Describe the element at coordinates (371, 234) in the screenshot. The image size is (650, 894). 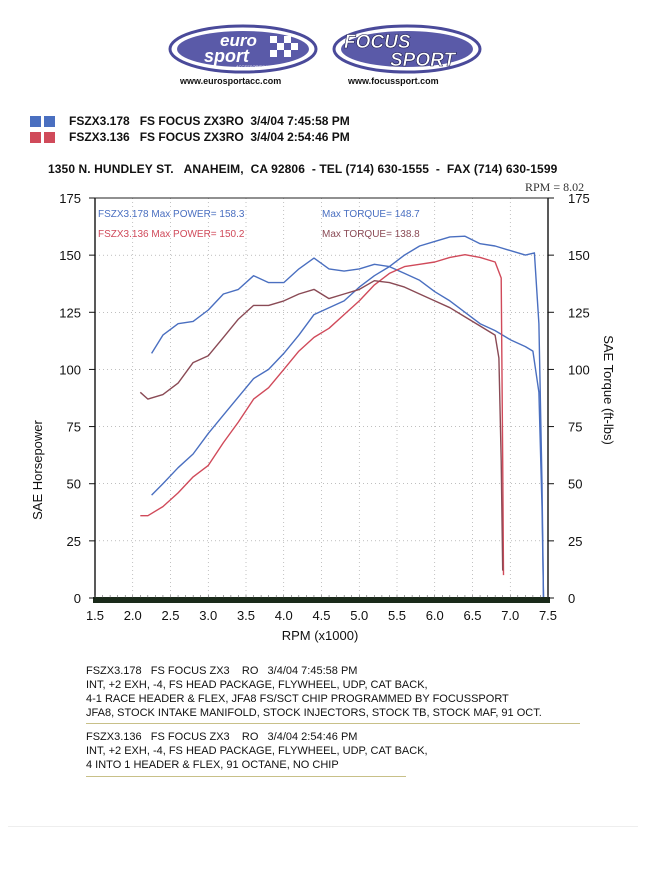
I see `chart-annotation: Max TORQUE= 138.8` at that location.